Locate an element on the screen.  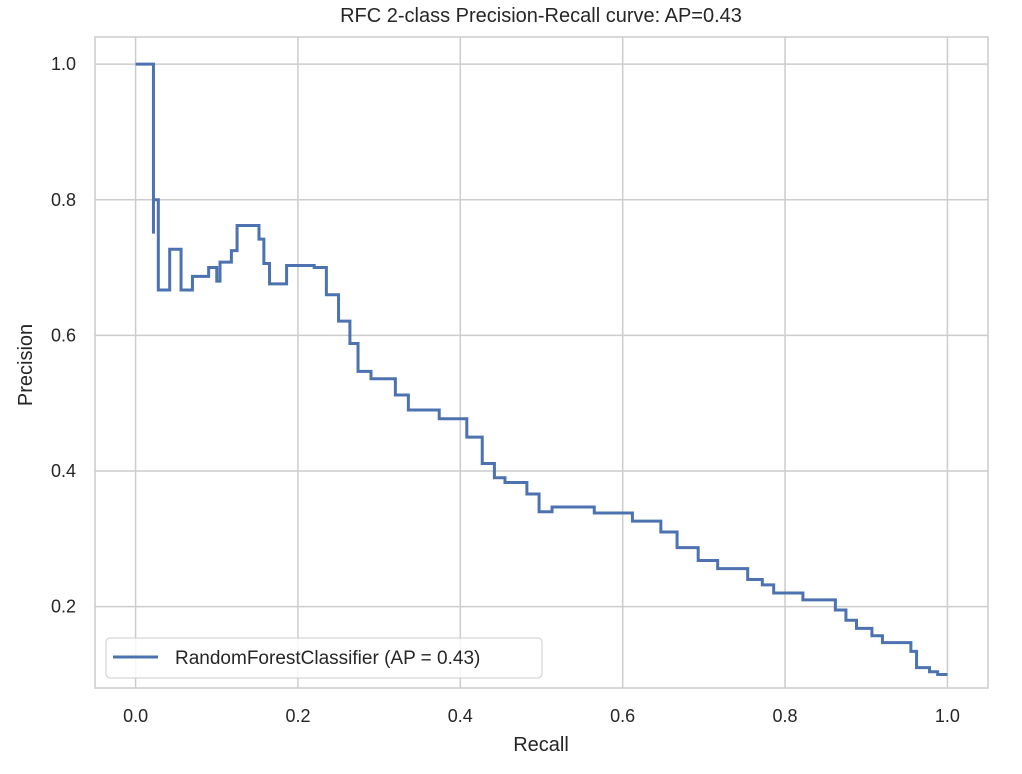
x-tick-label: 0.8 is located at coordinates (785, 716).